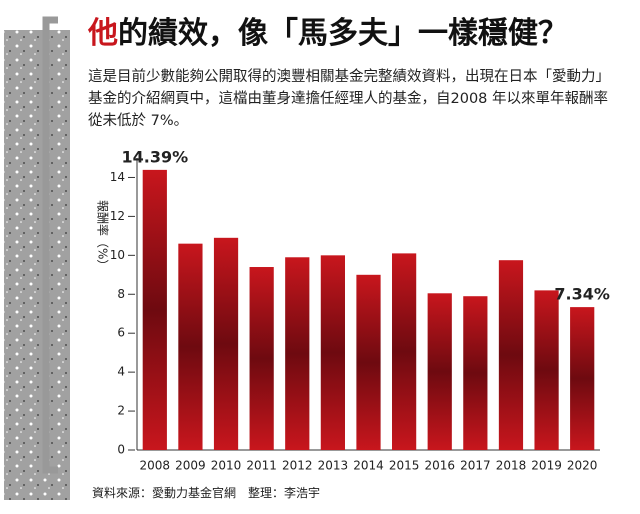  I want to click on y-tick-label: 4, so click(121, 372).